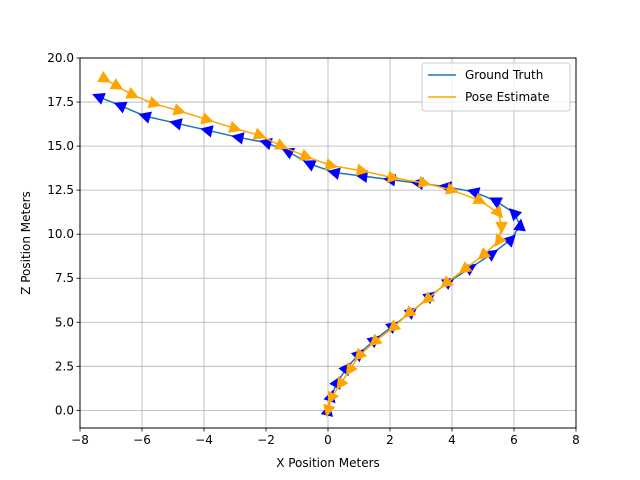  Describe the element at coordinates (60, 58) in the screenshot. I see `y-tick-label: 20.0` at that location.